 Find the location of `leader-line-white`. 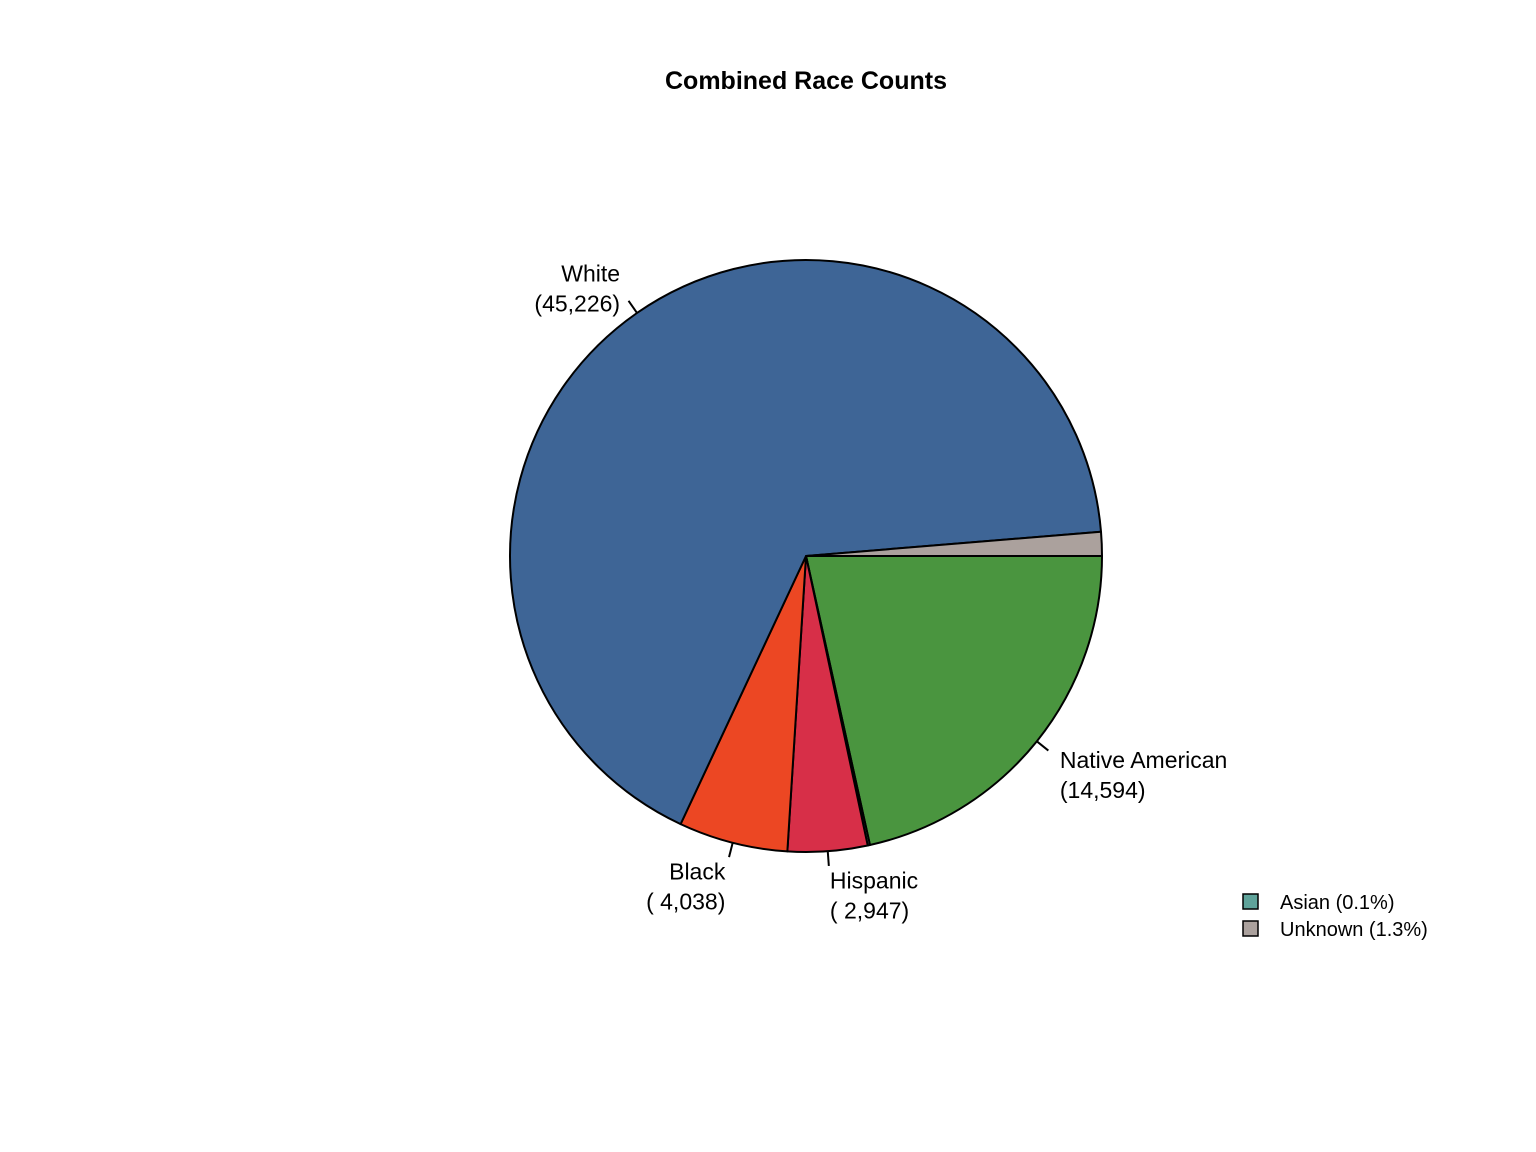

leader-line-white is located at coordinates (632, 307).